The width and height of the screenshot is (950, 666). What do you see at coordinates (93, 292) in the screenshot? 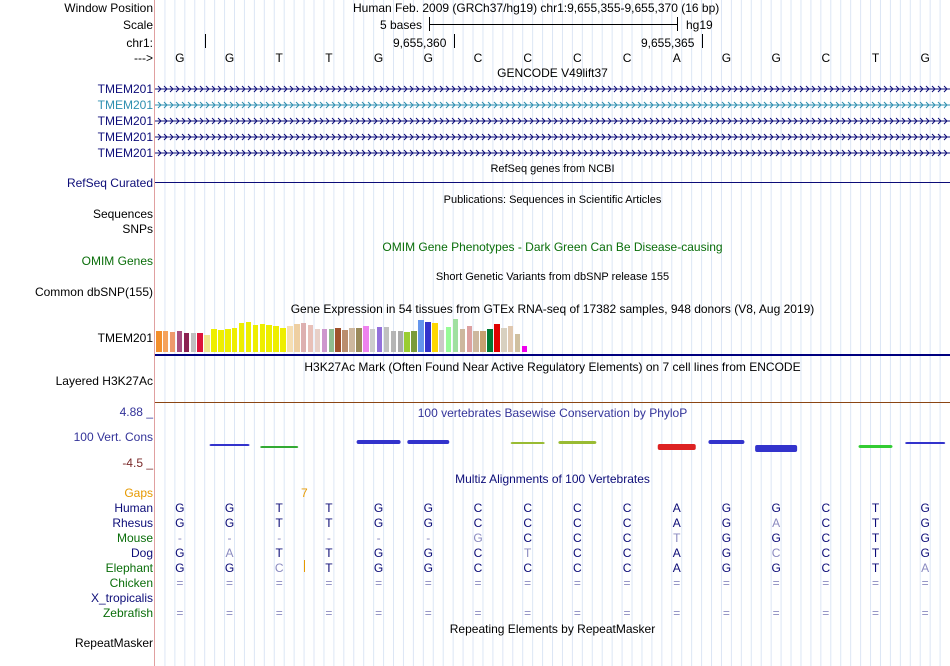
I see `common-dbsnp-label: Common dbSNP(155)` at bounding box center [93, 292].